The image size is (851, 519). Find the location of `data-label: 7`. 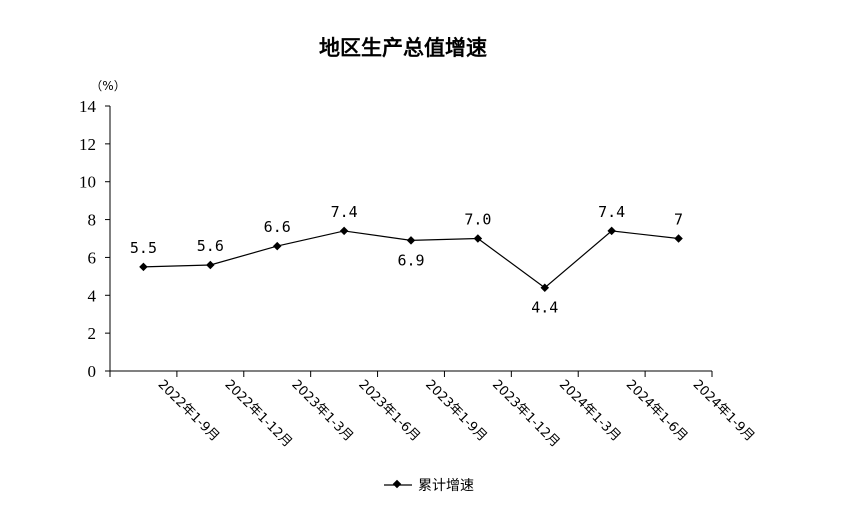

data-label: 7 is located at coordinates (678, 220).